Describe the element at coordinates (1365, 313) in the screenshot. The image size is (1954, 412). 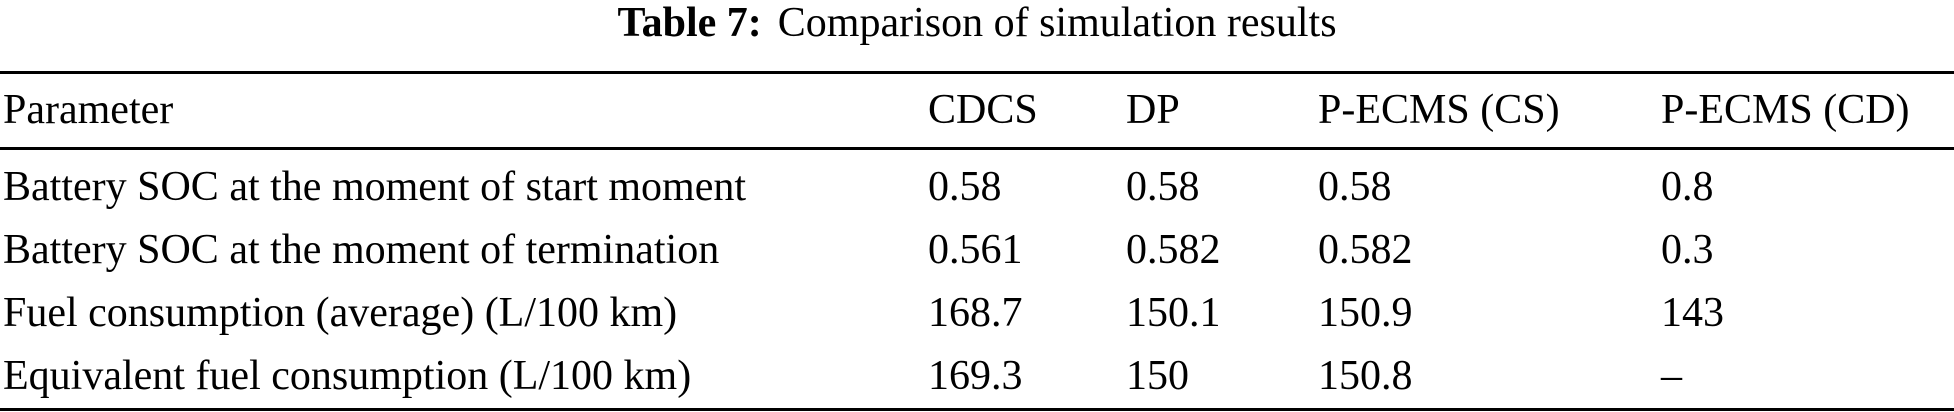
I see `value-cell: 150.9` at that location.